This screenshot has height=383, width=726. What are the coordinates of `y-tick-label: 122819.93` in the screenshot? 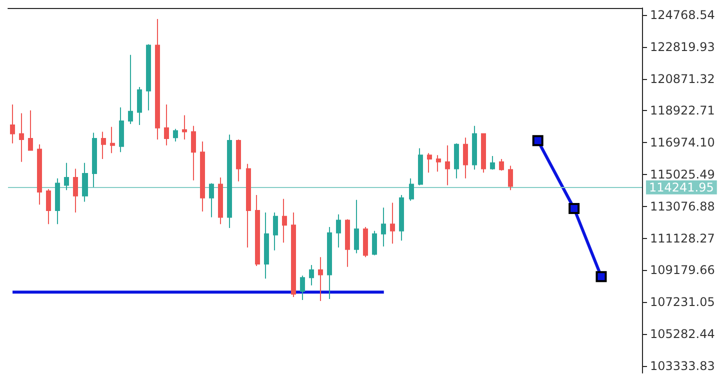 It's located at (682, 47).